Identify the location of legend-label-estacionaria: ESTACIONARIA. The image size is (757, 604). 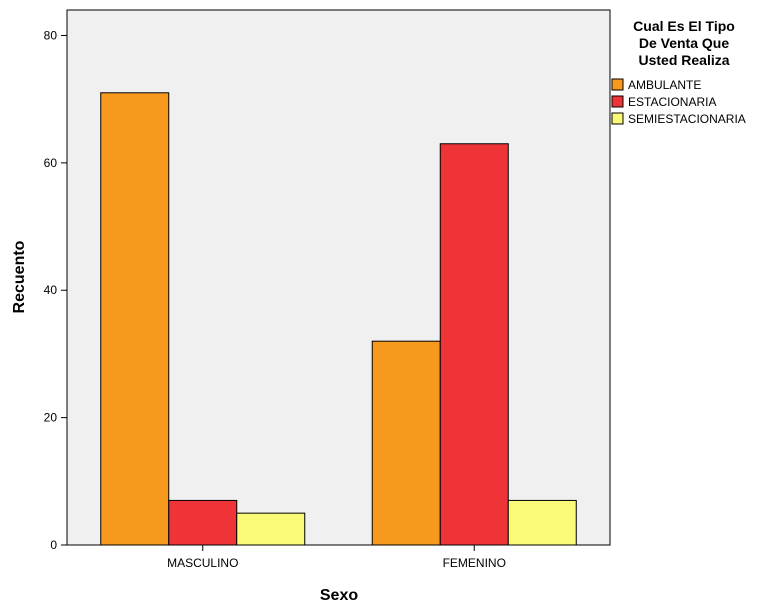
(672, 102).